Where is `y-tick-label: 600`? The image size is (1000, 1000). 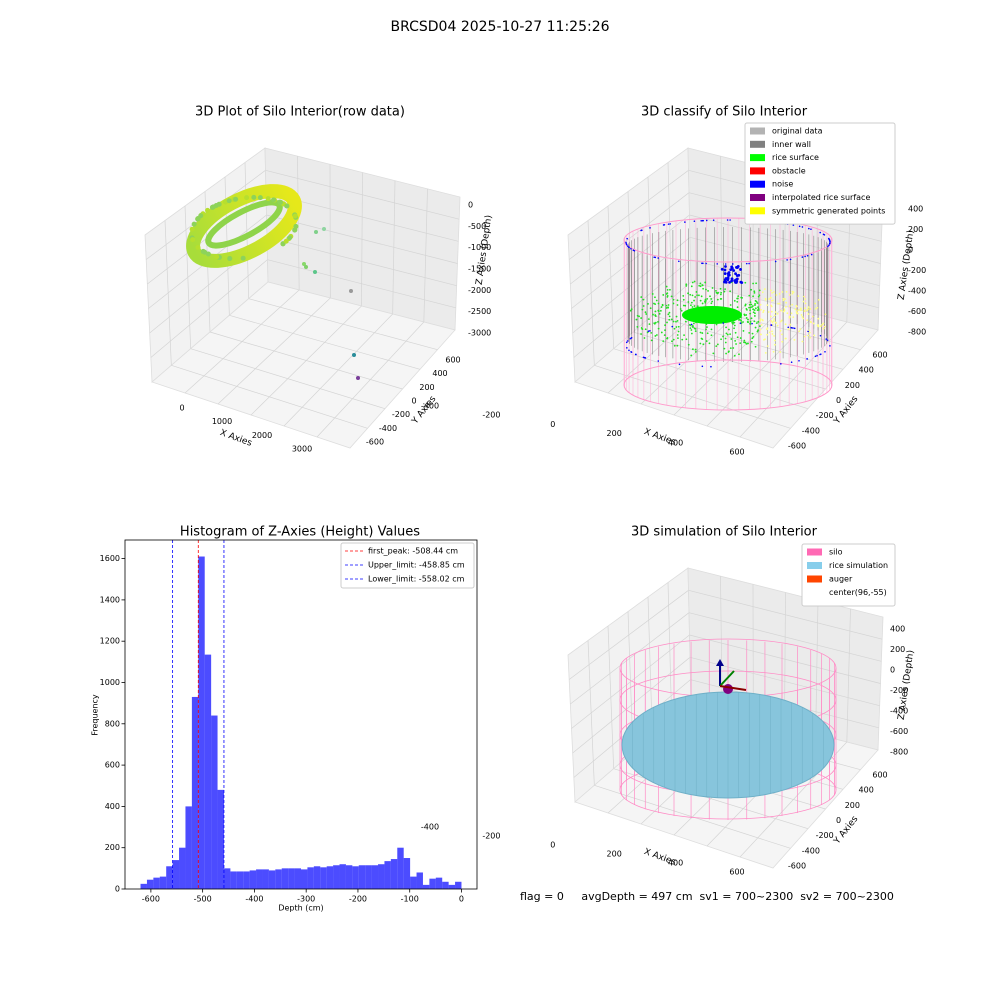
y-tick-label: 600 is located at coordinates (452, 360).